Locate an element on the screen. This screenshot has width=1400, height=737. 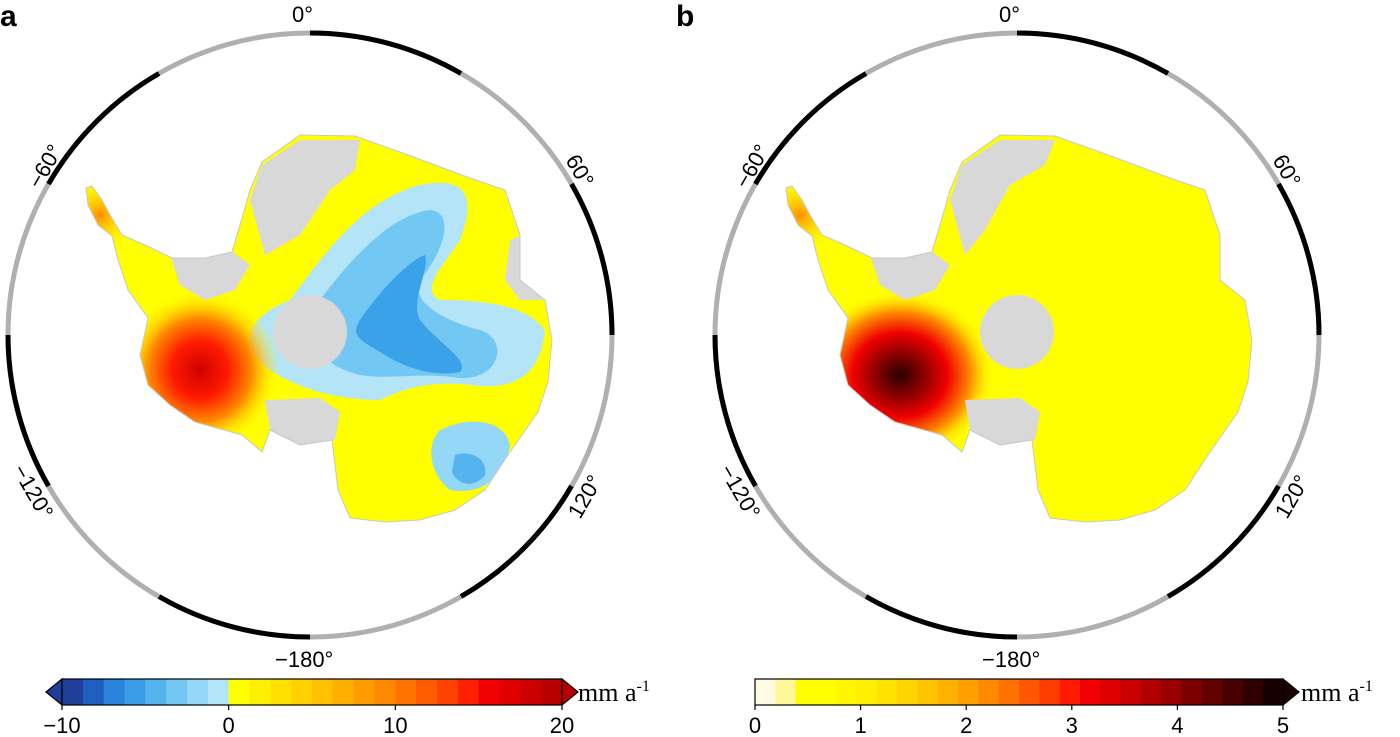
lon-label-a-neg180: −180° is located at coordinates (304, 659).